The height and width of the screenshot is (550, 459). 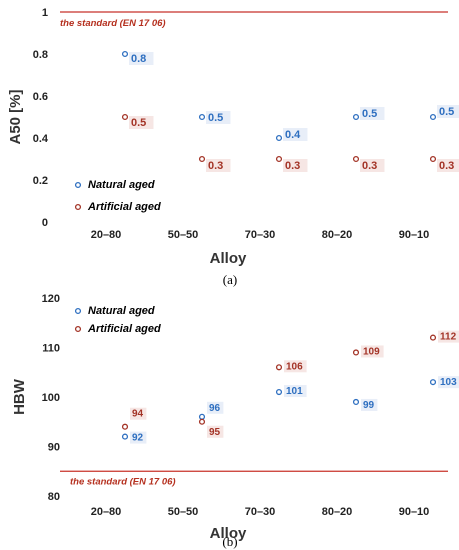 What do you see at coordinates (40, 181) in the screenshot?
I see `y-tick-label: 0.2` at bounding box center [40, 181].